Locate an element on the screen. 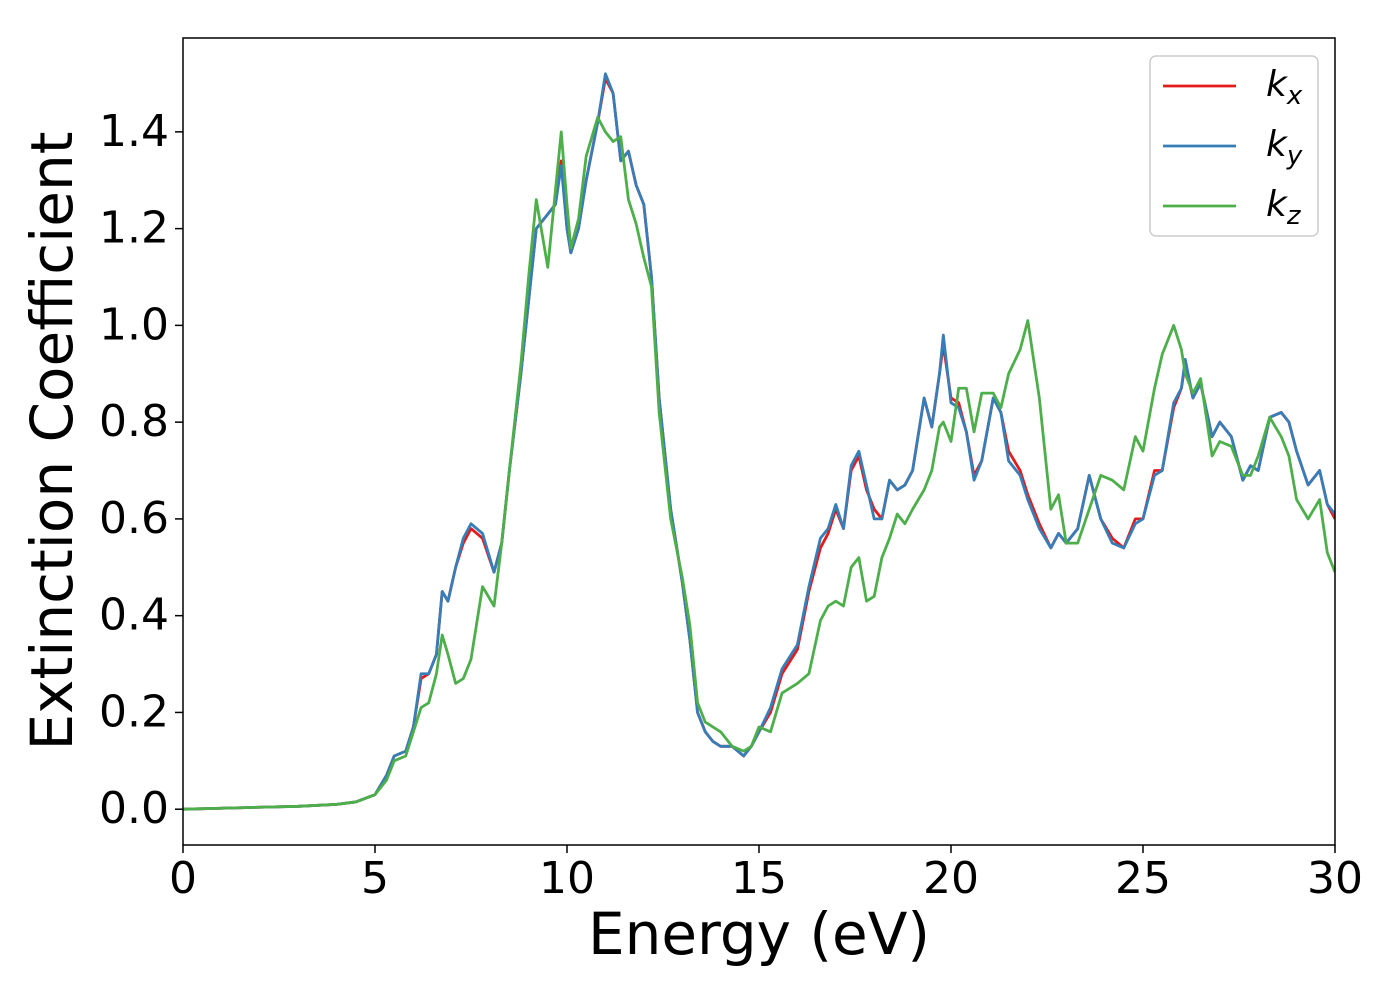  x-axis-label: Energy (eV) is located at coordinates (759, 934).